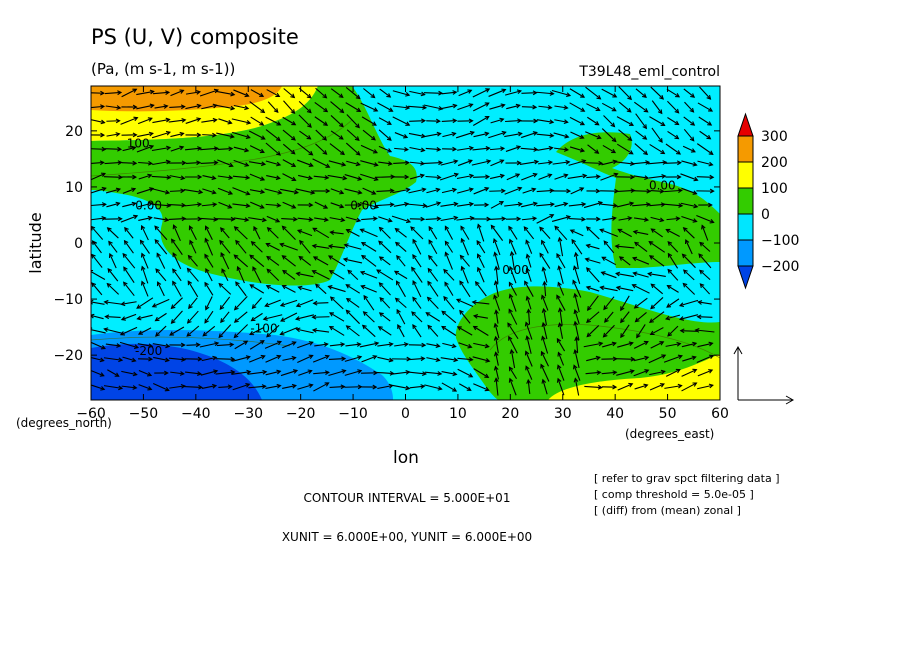 The image size is (904, 654). I want to click on colorbar-label: 200, so click(774, 163).